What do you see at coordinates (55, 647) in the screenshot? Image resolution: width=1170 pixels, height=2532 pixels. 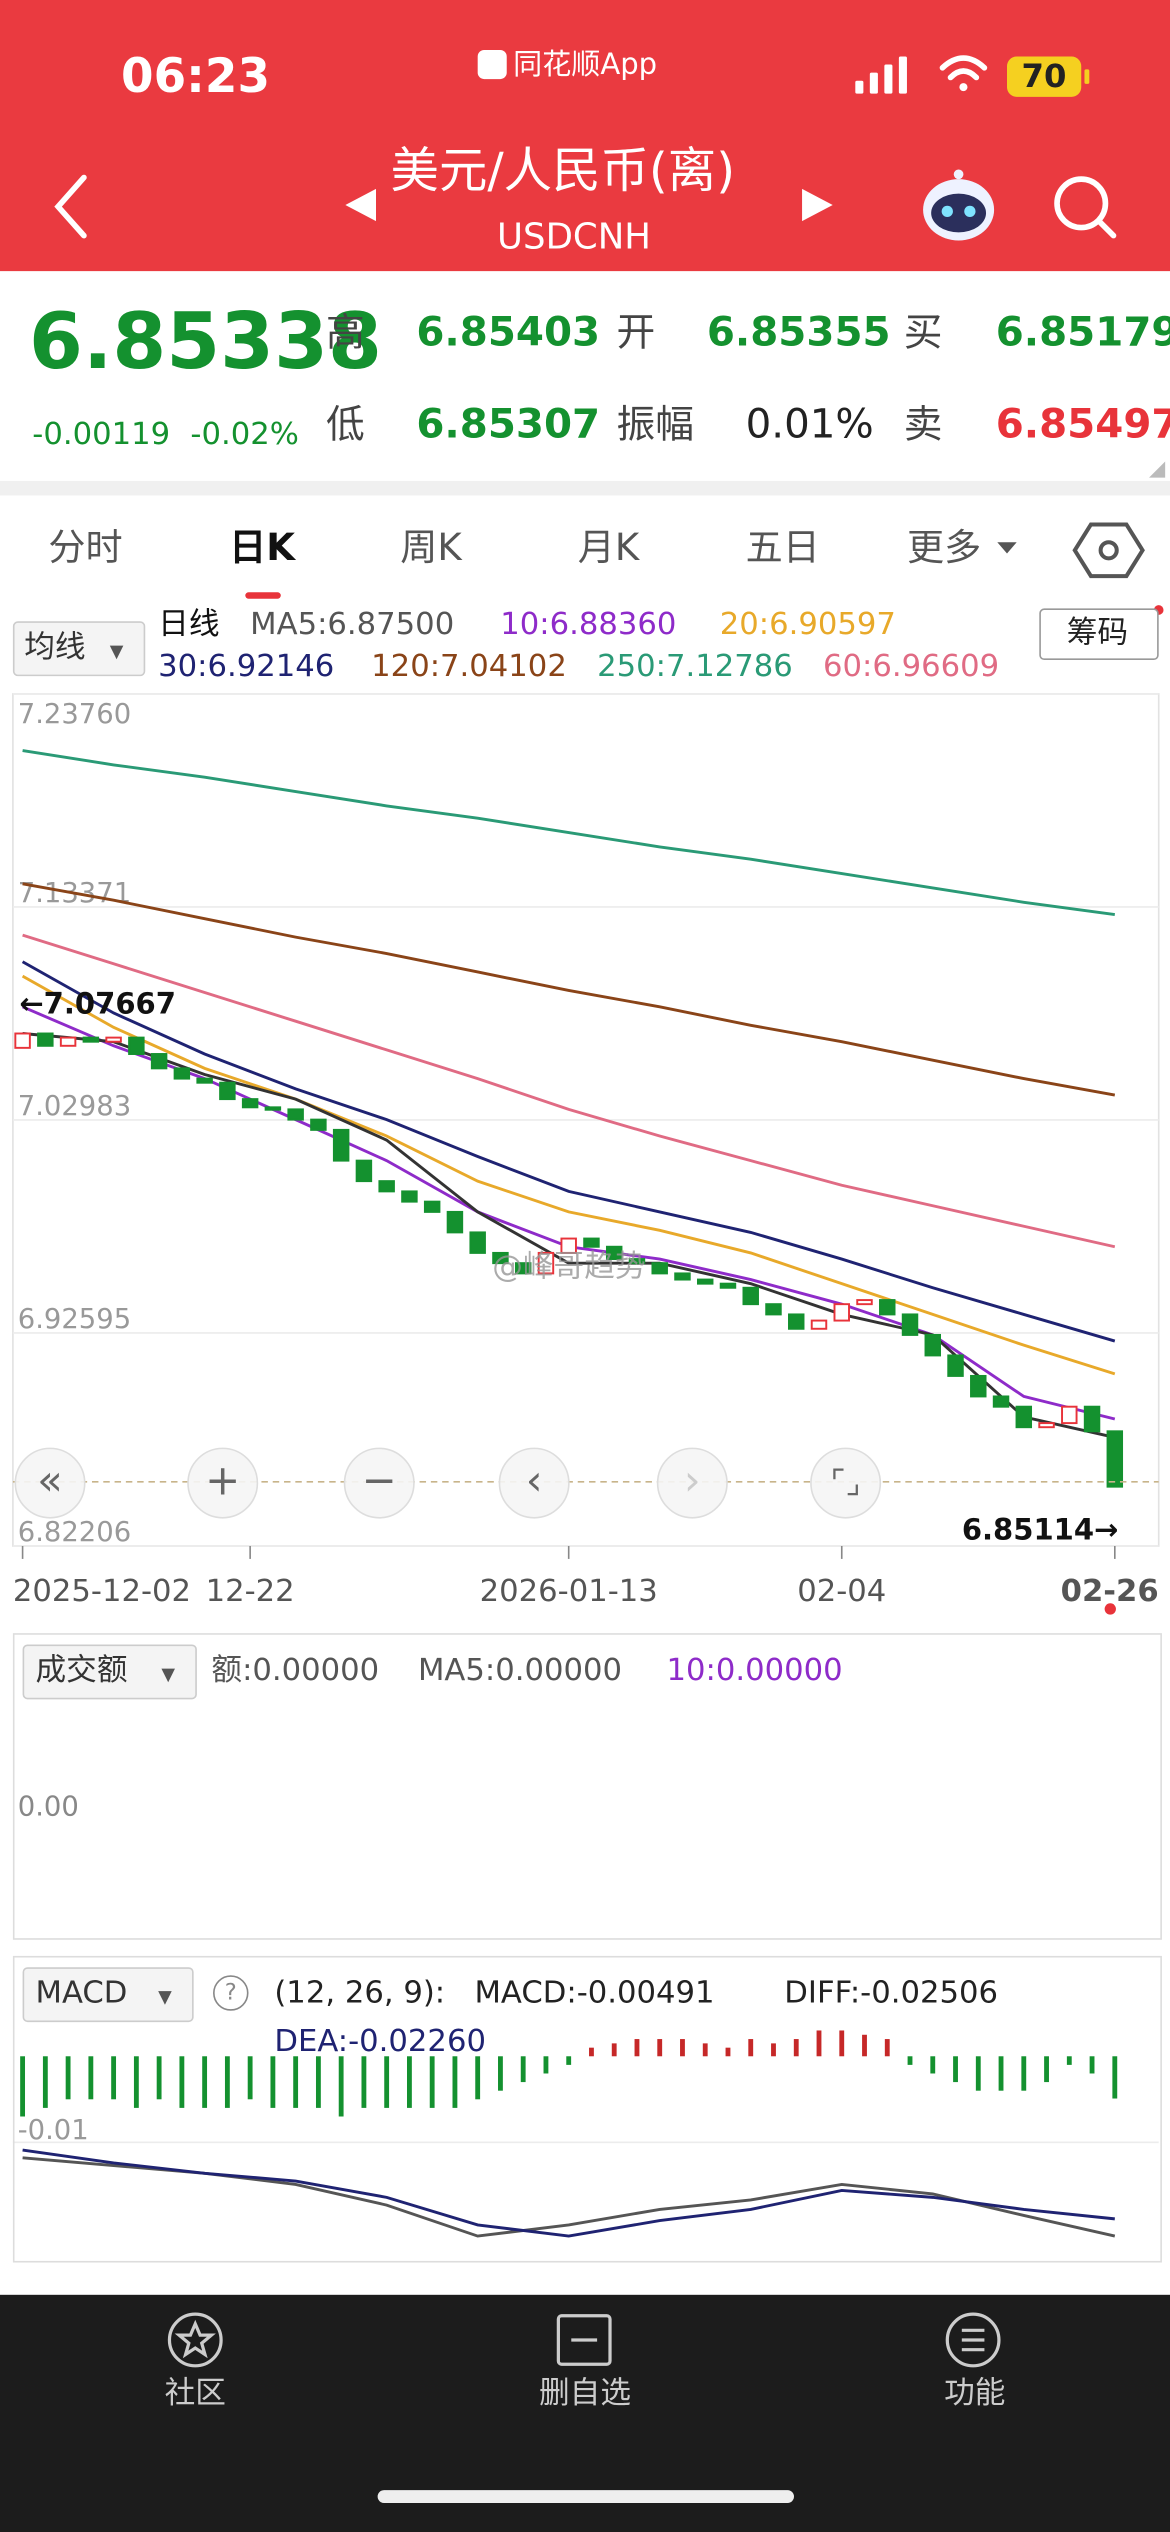 I see `ma-selector-label: 均线` at bounding box center [55, 647].